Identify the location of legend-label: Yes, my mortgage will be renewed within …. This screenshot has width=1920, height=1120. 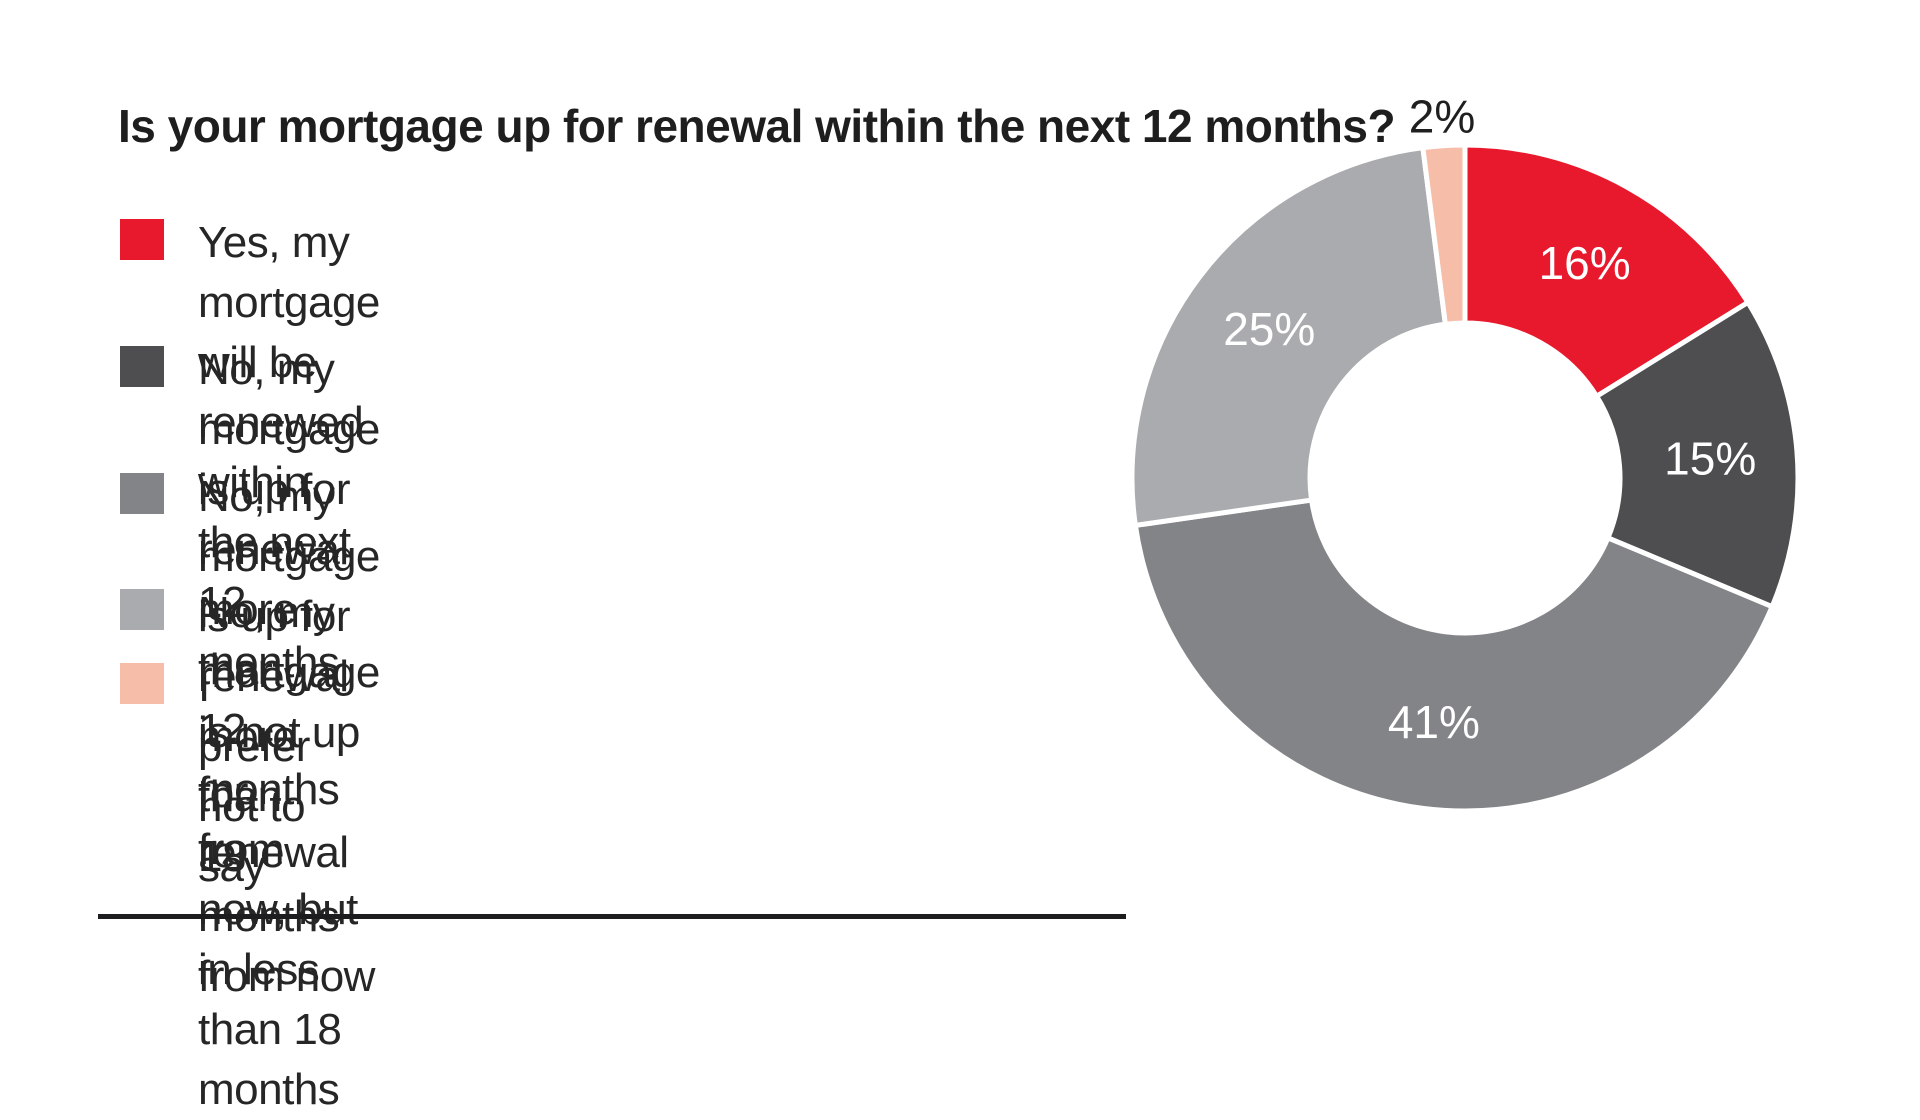
(289, 452).